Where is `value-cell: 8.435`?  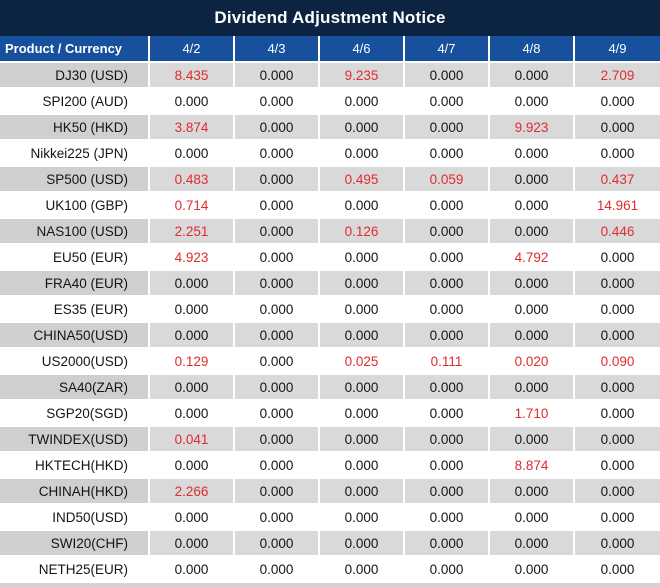
value-cell: 8.435 is located at coordinates (192, 76).